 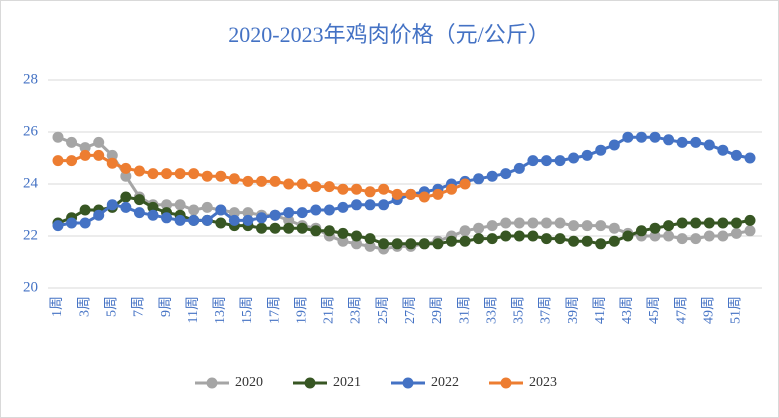 I want to click on x-tick-label: 51周, so click(x=736, y=310).